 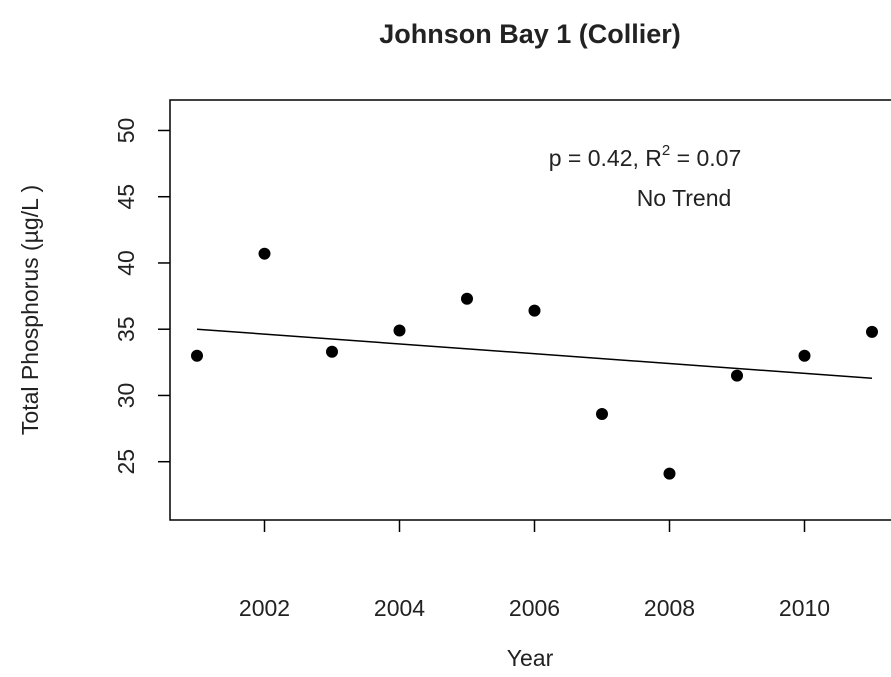 I want to click on y-tick-label: 45, so click(x=126, y=197).